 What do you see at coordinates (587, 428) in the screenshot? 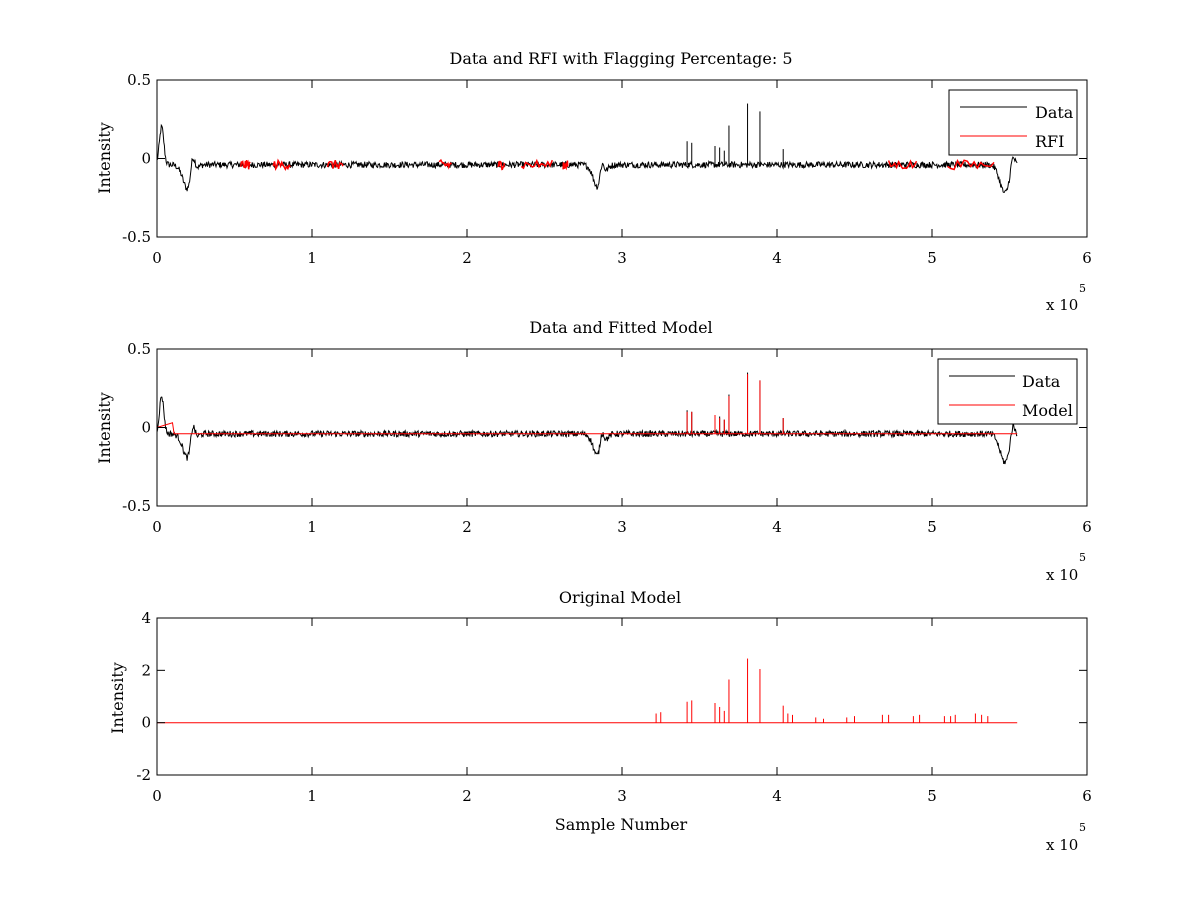
I see `panel-2-series-model-line` at bounding box center [587, 428].